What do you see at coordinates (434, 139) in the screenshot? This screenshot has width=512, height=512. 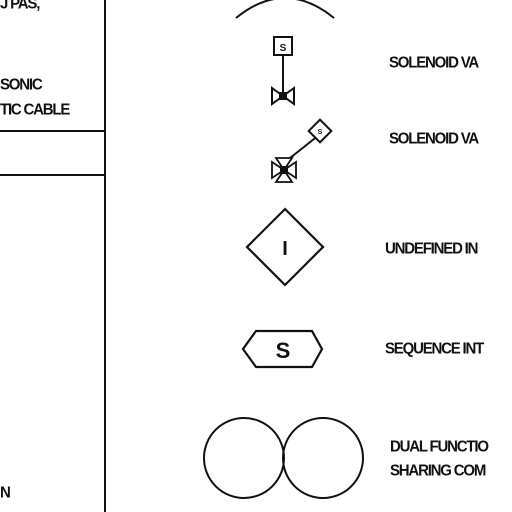 I see `solenoid-valve-label-2: SOLENOID VA` at bounding box center [434, 139].